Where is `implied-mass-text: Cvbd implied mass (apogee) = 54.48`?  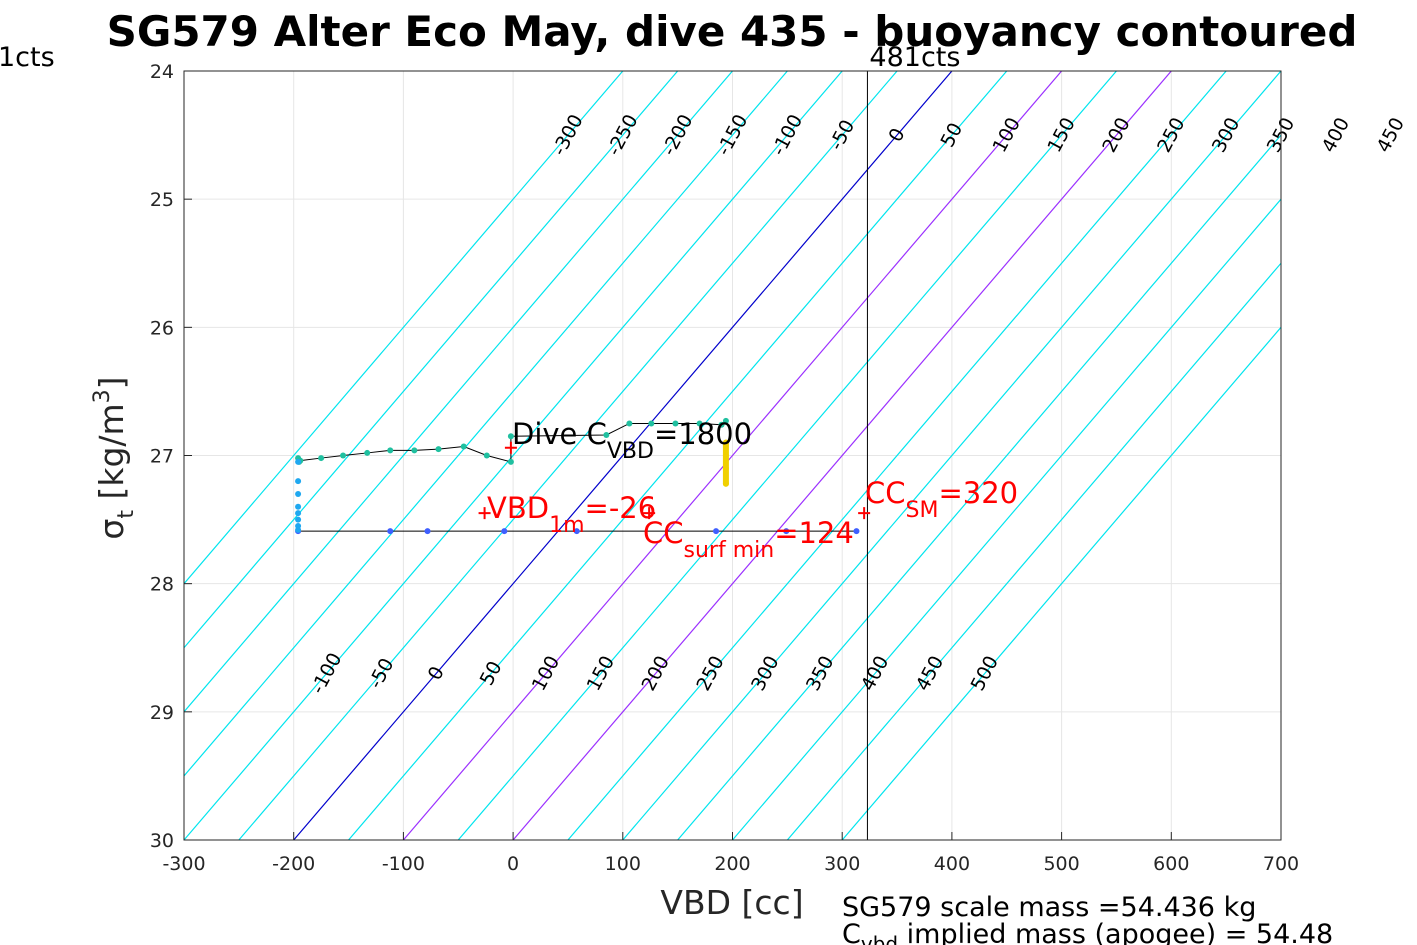 implied-mass-text: Cvbd implied mass (apogee) = 54.48 is located at coordinates (1087, 932).